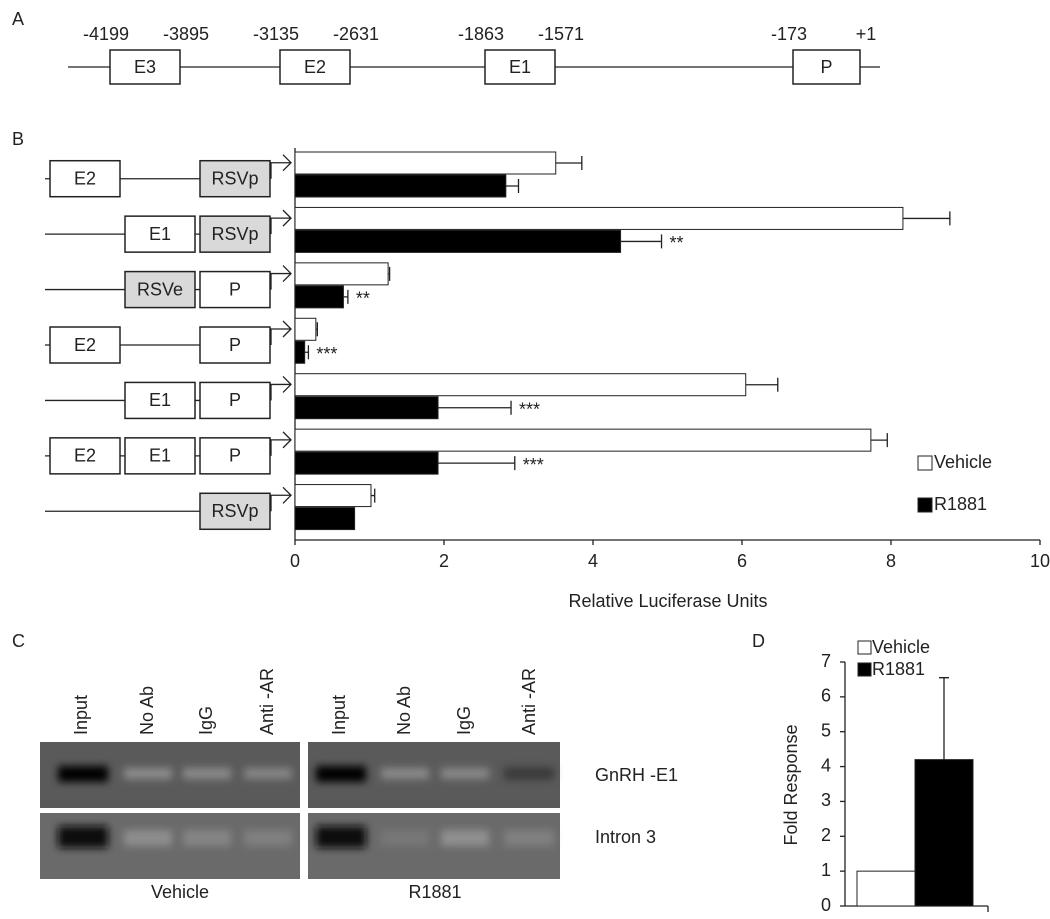  I want to click on lane-label: Anti -AR, so click(529, 701).